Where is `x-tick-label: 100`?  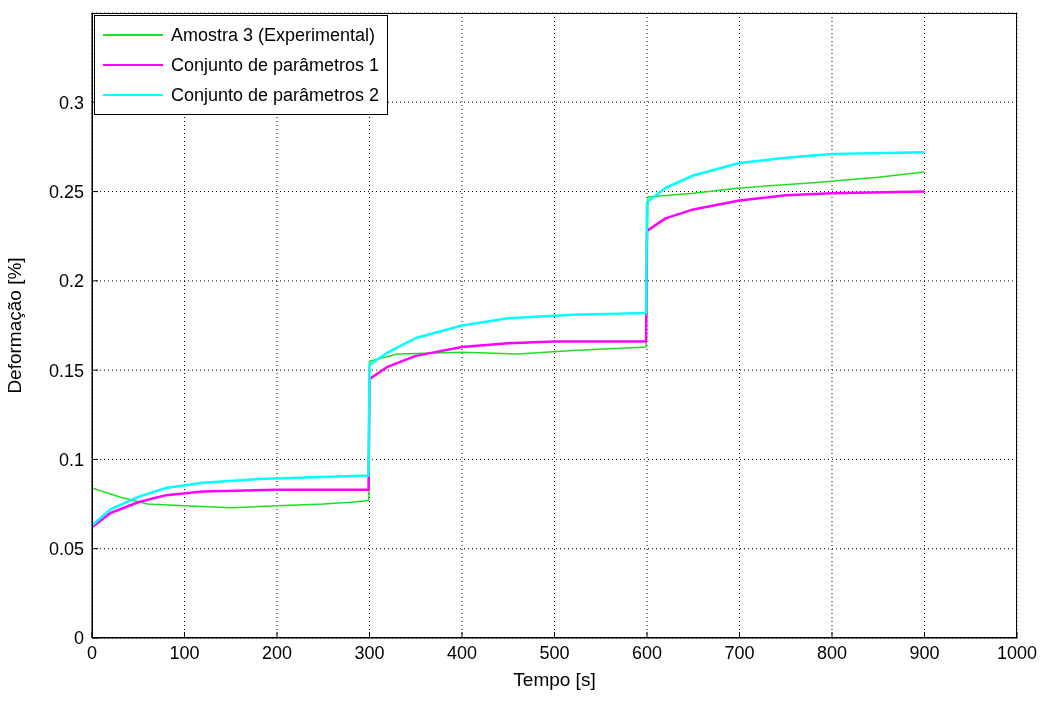 x-tick-label: 100 is located at coordinates (184, 652).